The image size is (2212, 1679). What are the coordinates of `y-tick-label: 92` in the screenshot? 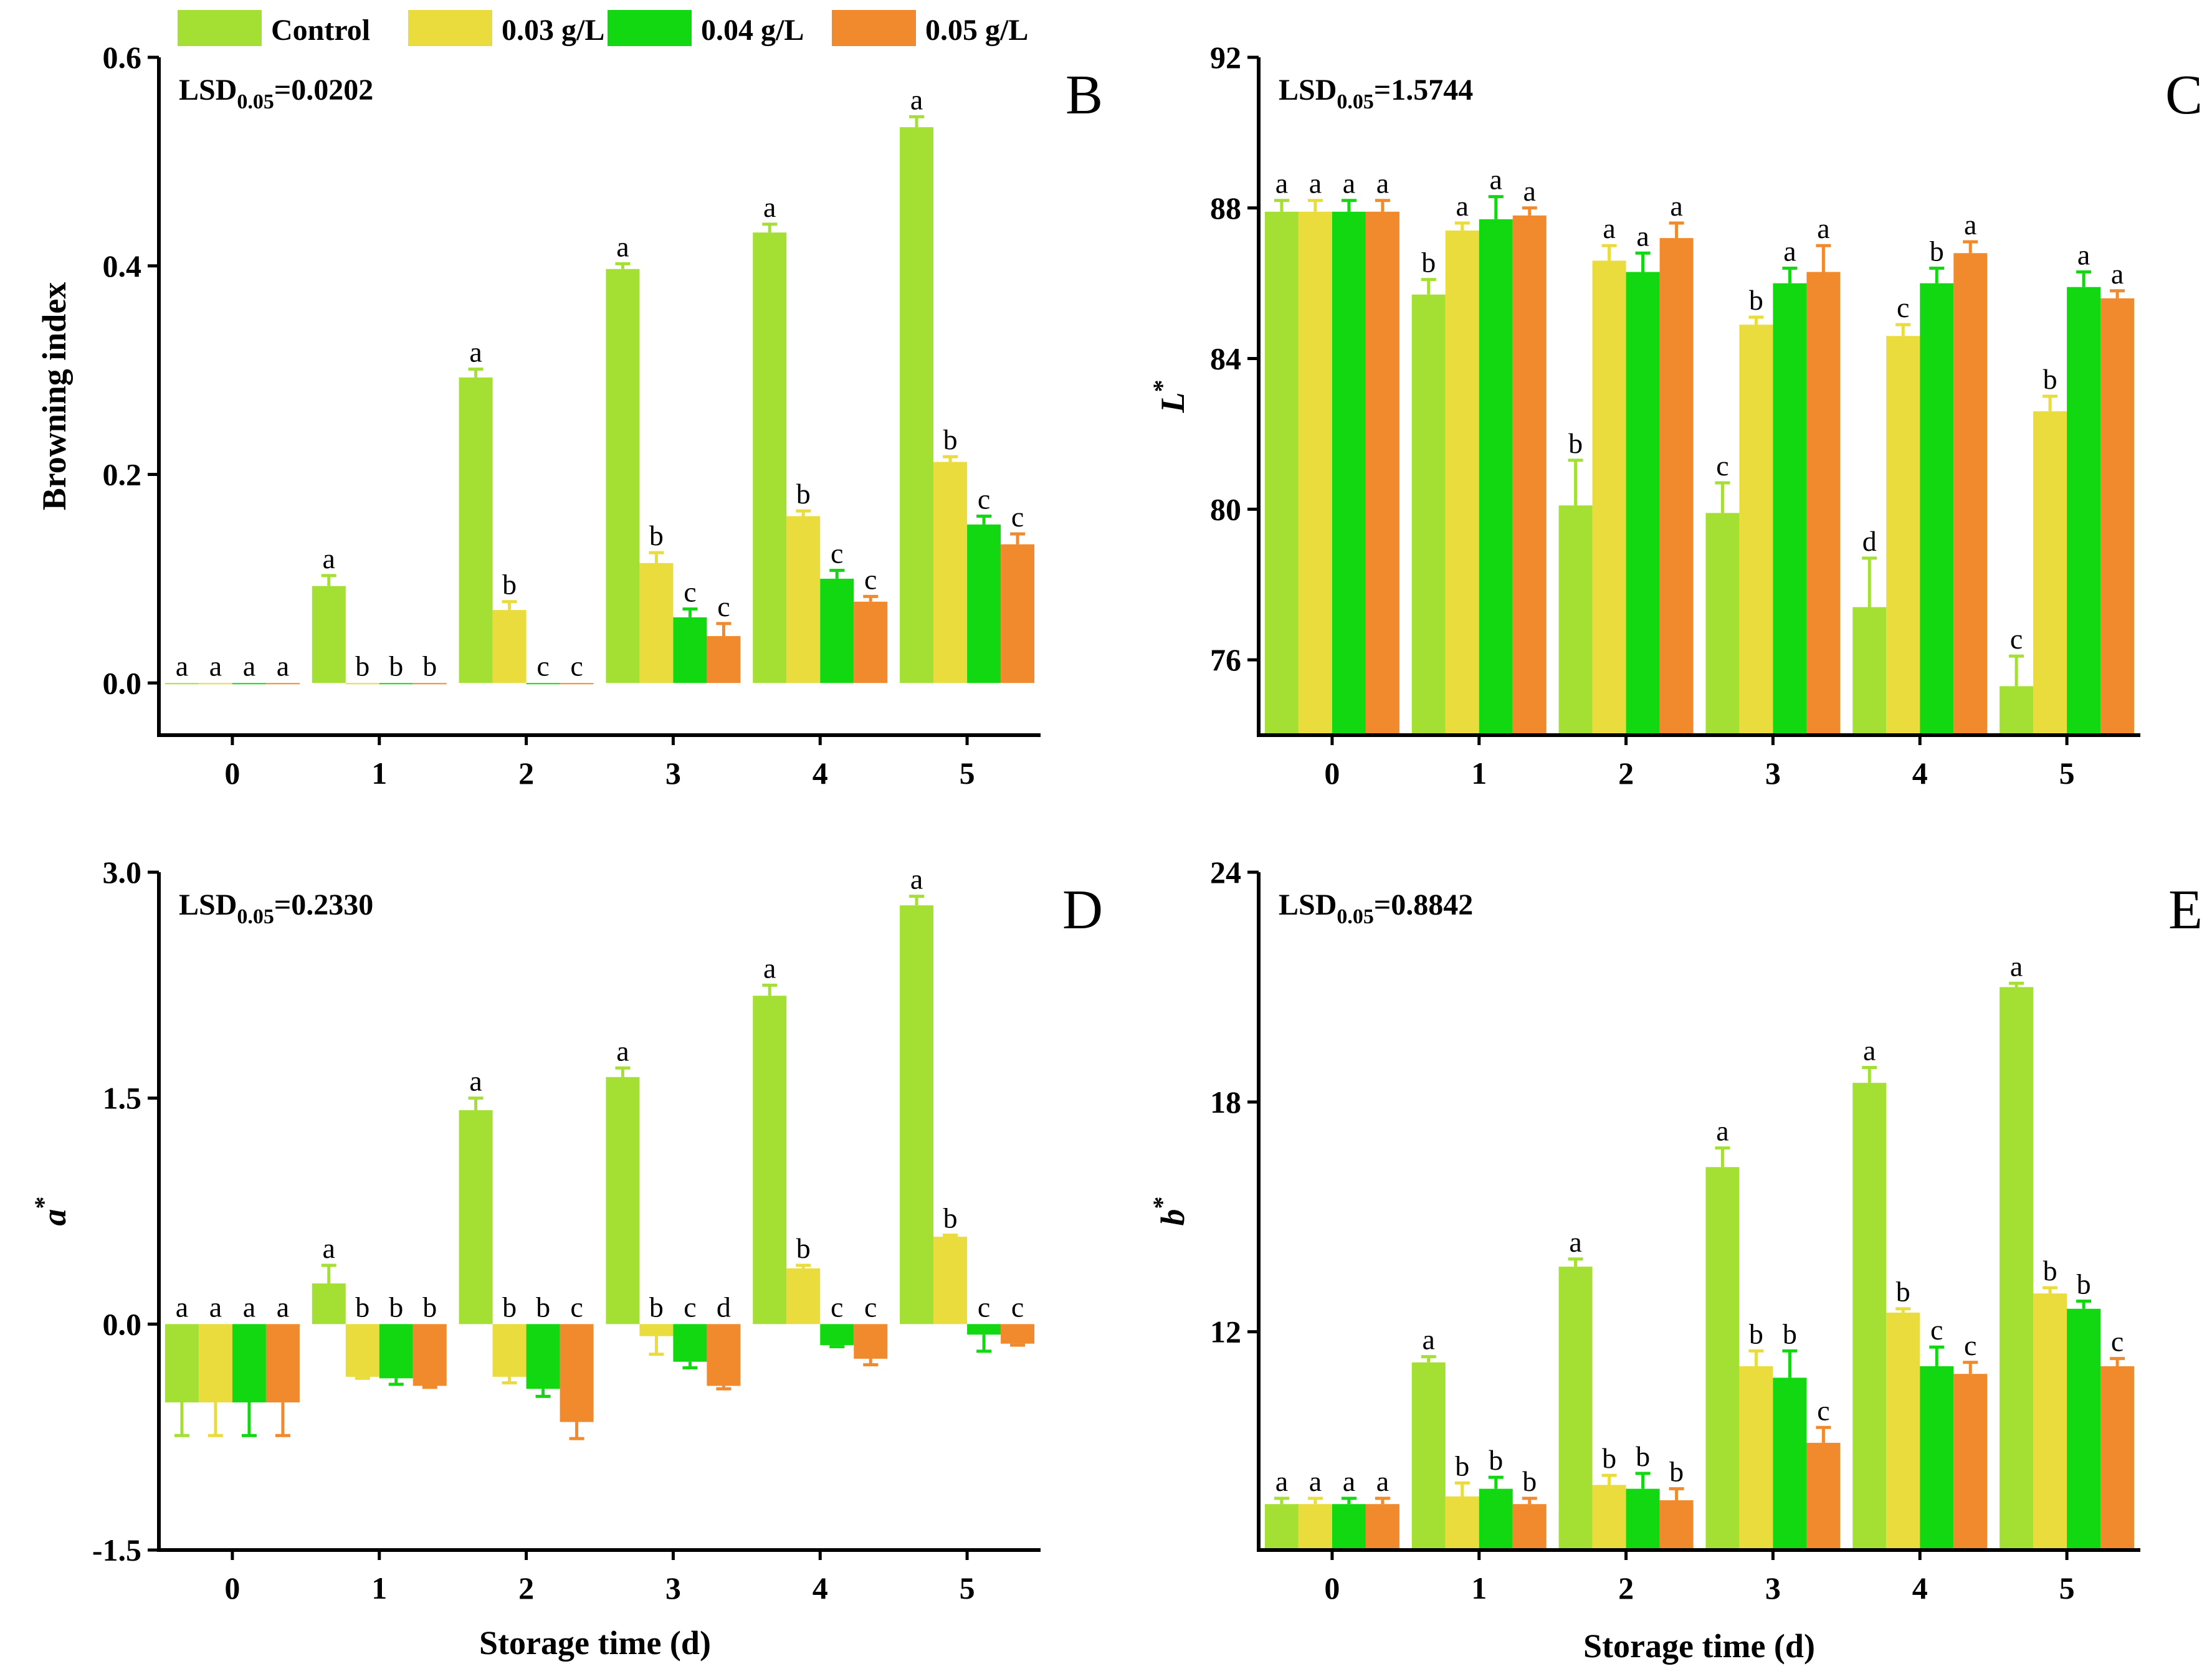 It's located at (1225, 58).